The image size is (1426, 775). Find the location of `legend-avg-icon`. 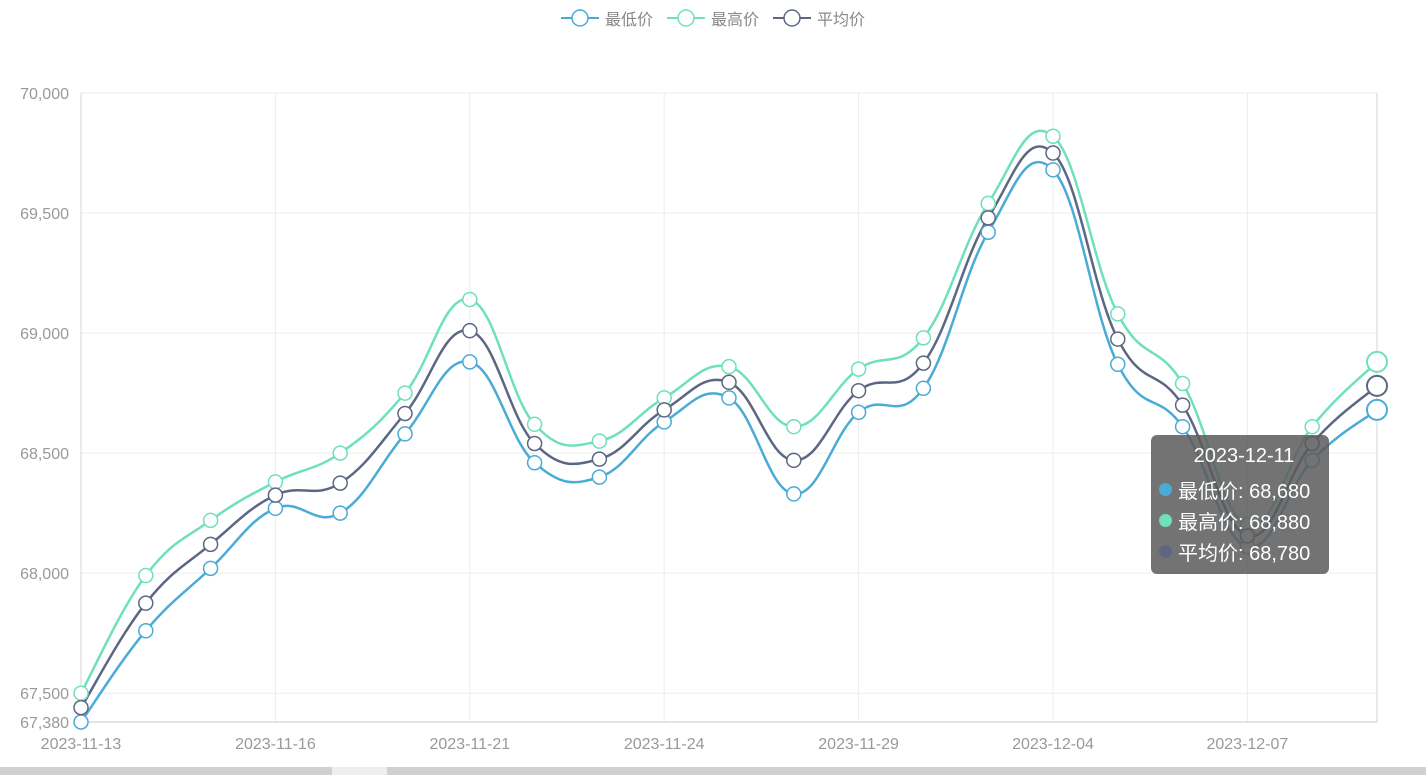

legend-avg-icon is located at coordinates (792, 18).